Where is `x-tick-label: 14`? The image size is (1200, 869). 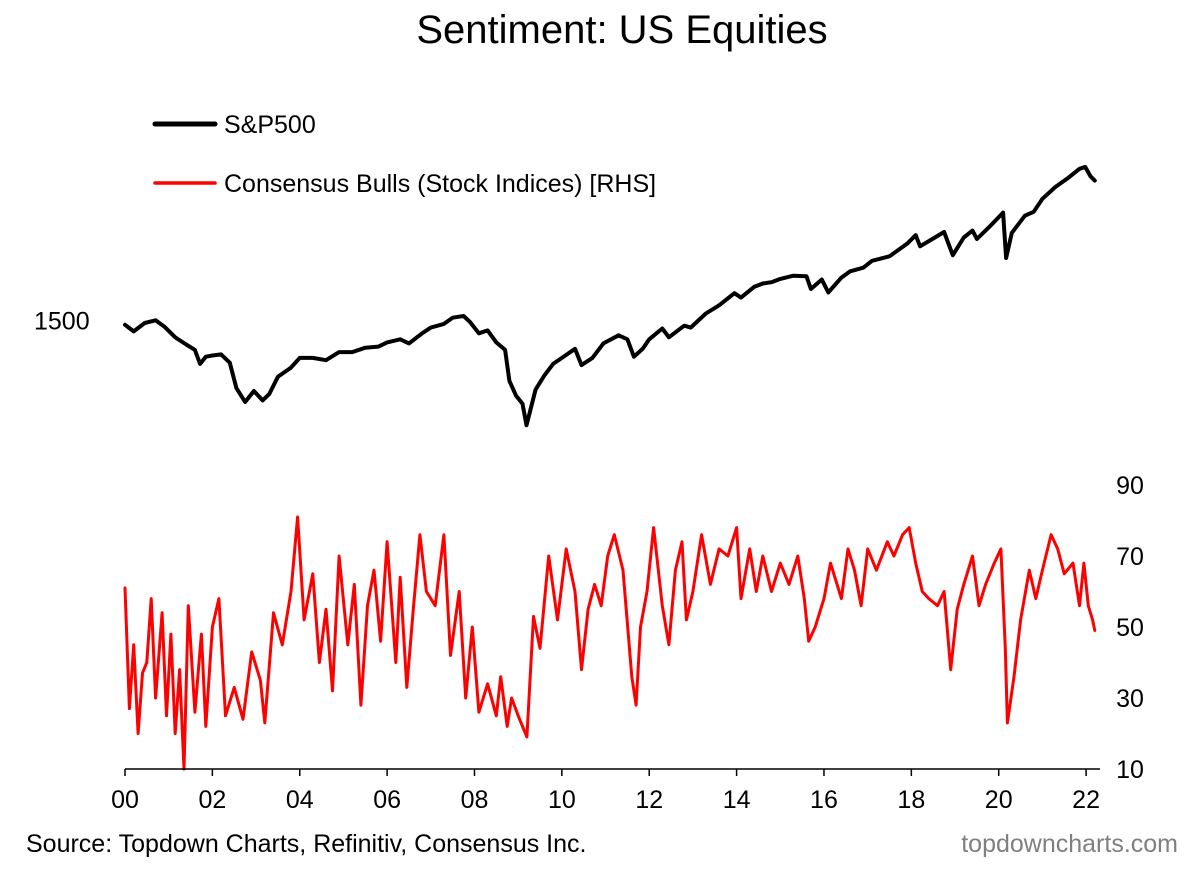 x-tick-label: 14 is located at coordinates (737, 800).